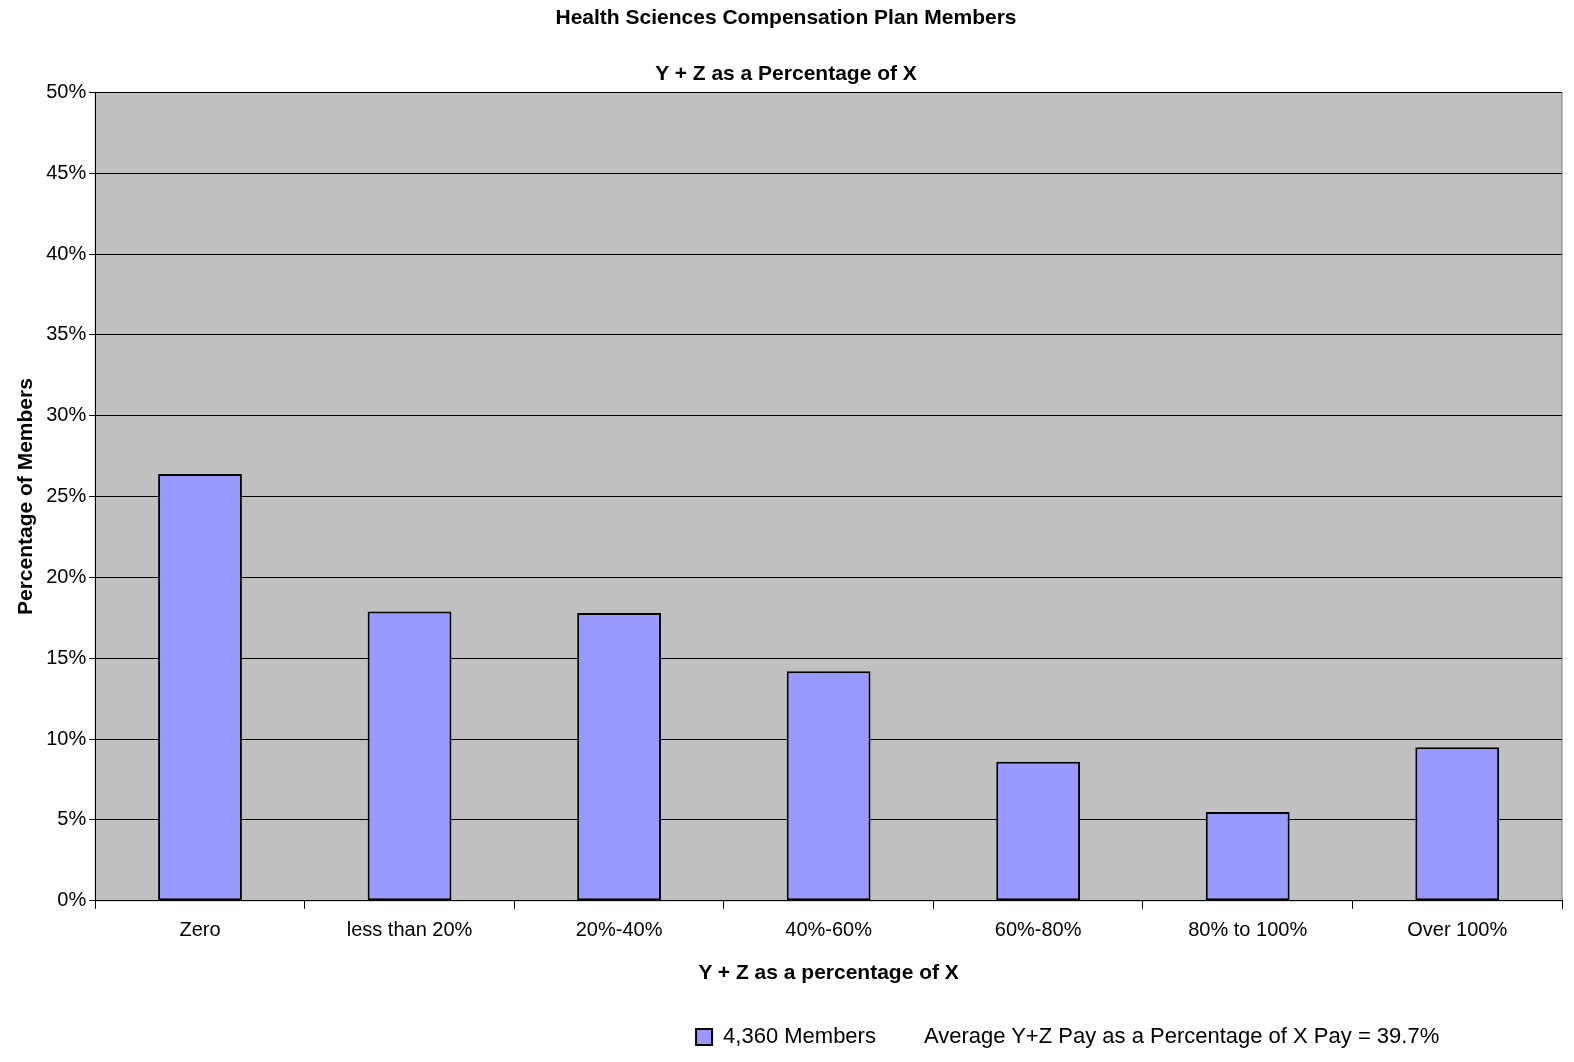 The height and width of the screenshot is (1062, 1574). What do you see at coordinates (66, 333) in the screenshot?
I see `y-tick-label: 35%` at bounding box center [66, 333].